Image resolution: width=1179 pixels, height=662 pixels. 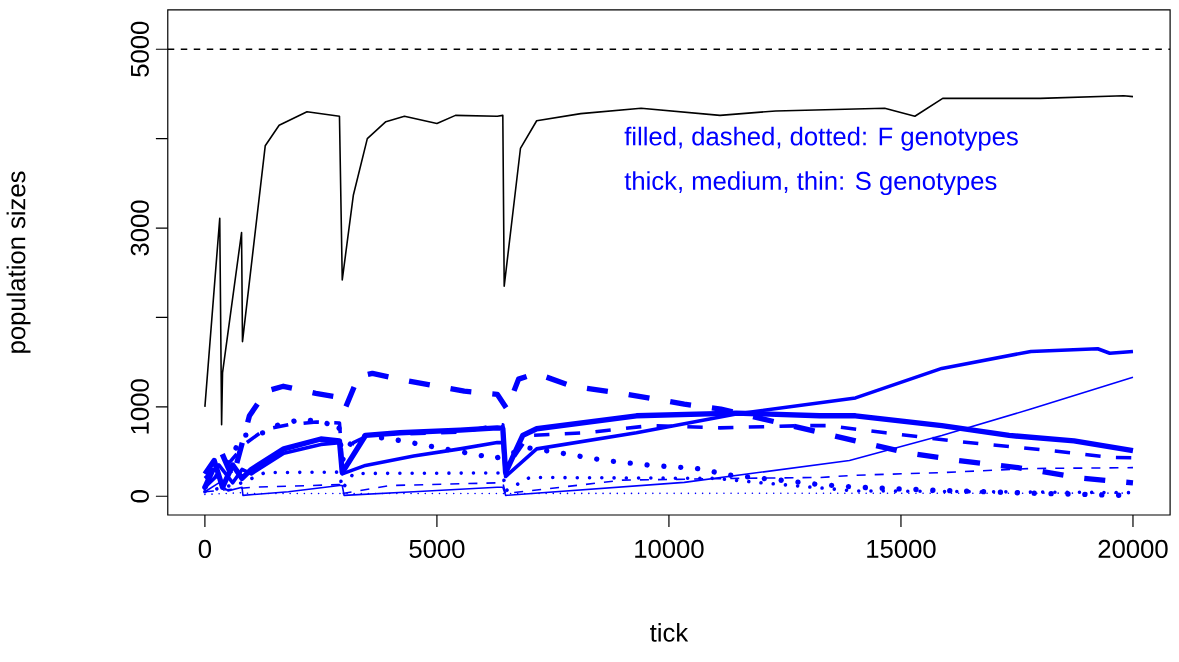 I want to click on y-tick-label: 0, so click(x=139, y=496).